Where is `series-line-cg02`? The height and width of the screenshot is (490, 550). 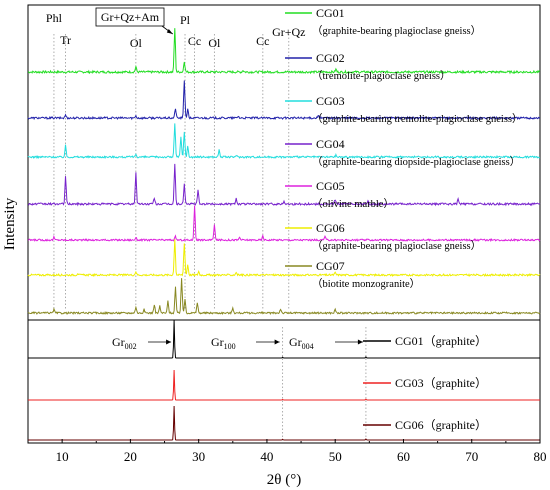
series-line-cg02 is located at coordinates (284, 100).